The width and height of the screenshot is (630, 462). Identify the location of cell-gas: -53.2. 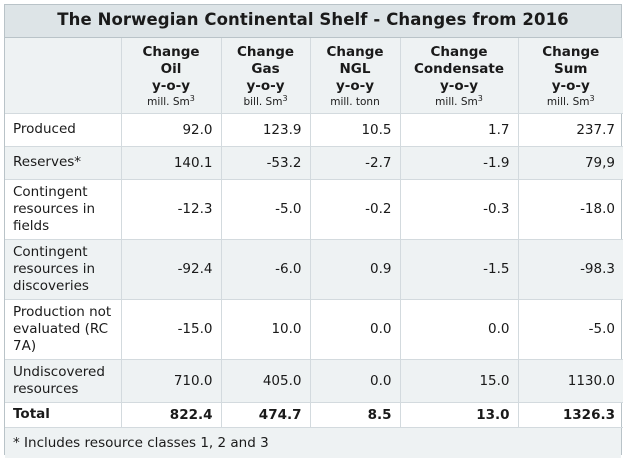
(266, 163).